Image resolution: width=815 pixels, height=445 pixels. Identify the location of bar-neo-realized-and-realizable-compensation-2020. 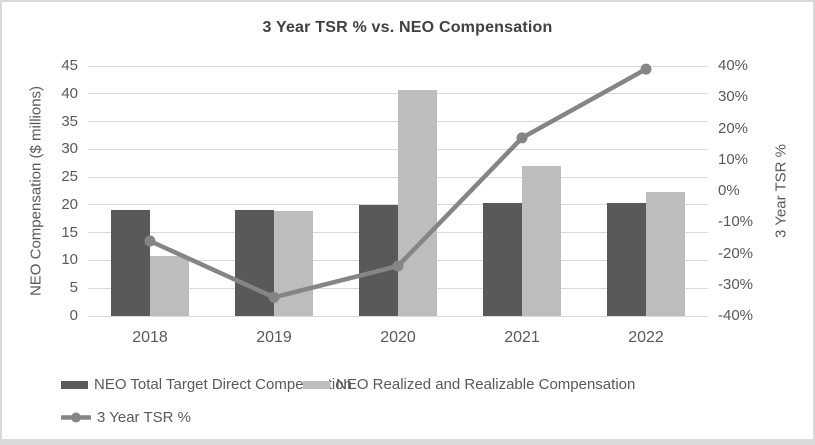
(417, 203).